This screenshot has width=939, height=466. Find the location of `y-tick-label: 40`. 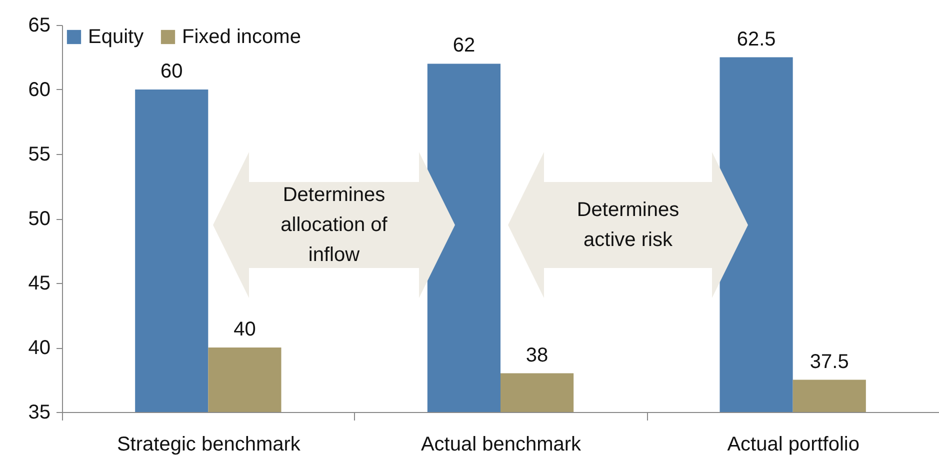

y-tick-label: 40 is located at coordinates (39, 348).